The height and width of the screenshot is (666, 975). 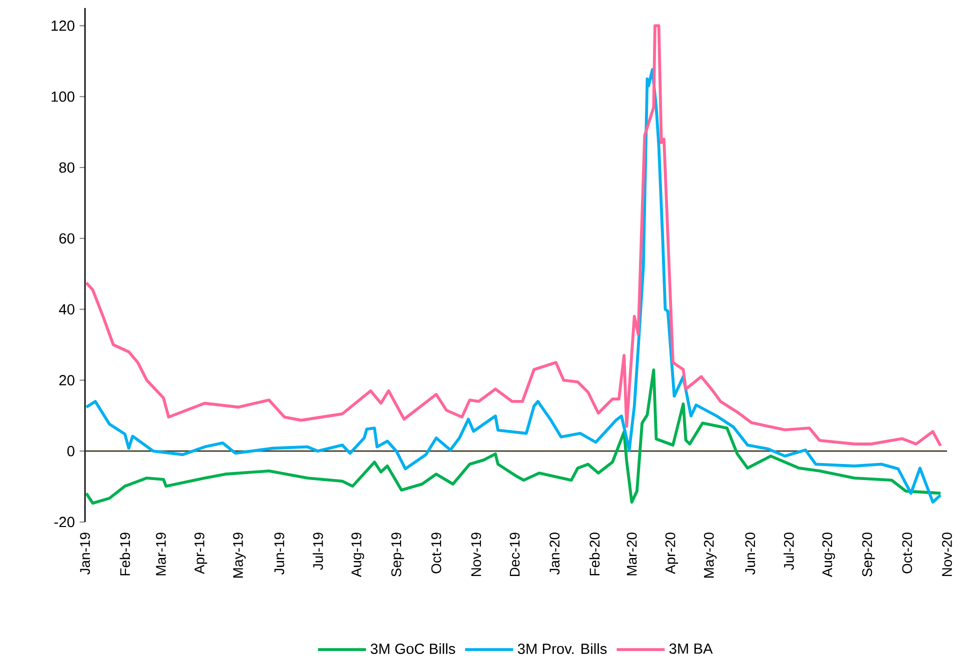 I want to click on x-tick-label: Apr-19, so click(x=201, y=553).